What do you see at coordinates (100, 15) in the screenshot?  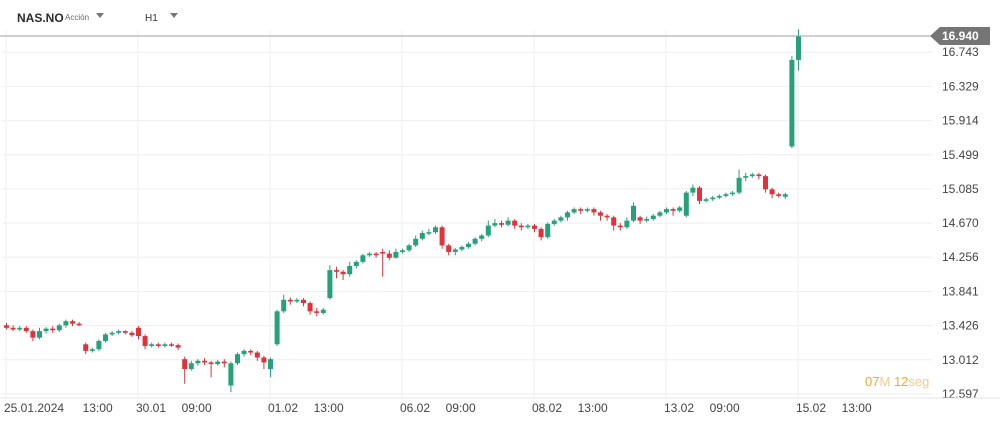 I see `symbol-chevron-down-icon` at bounding box center [100, 15].